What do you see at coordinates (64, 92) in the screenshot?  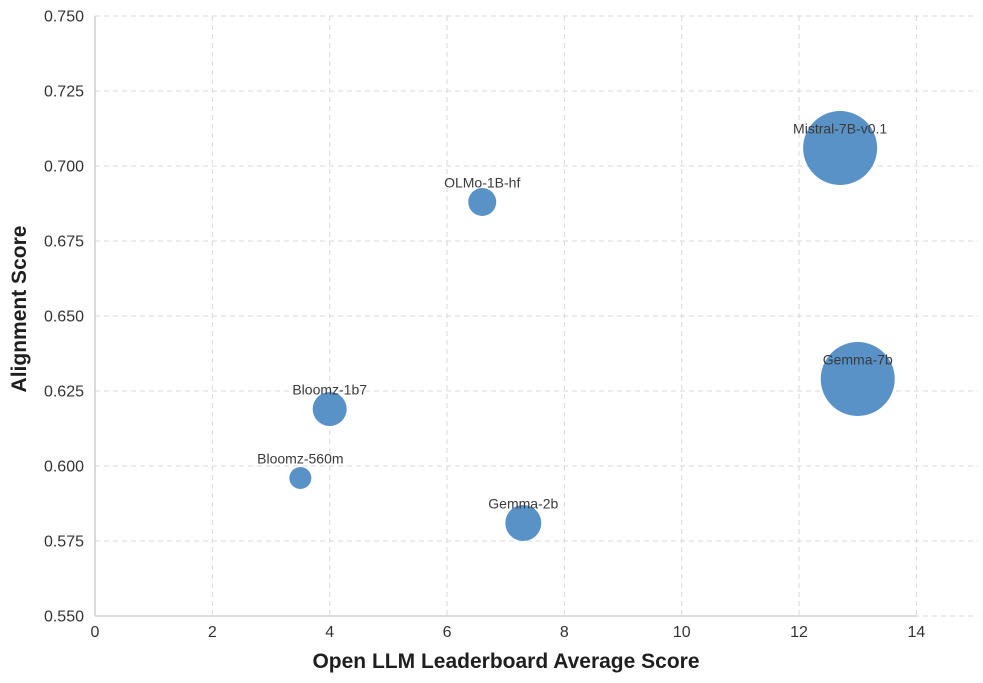 I see `y-tick-label: 0.725` at bounding box center [64, 92].